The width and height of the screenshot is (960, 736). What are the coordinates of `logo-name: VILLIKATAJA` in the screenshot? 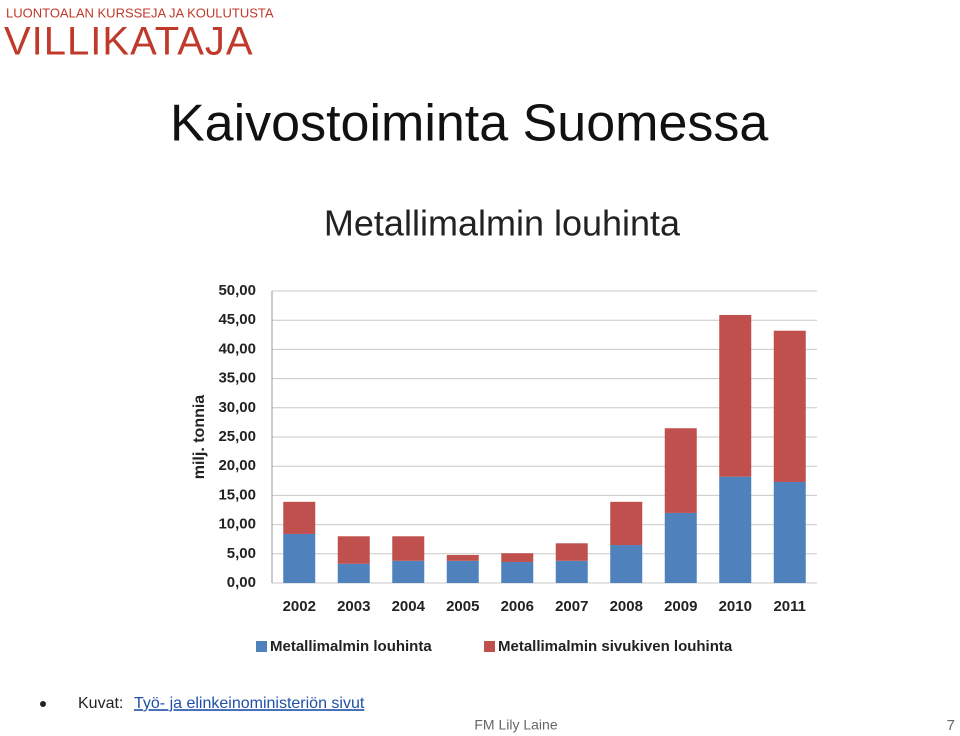 It's located at (129, 42).